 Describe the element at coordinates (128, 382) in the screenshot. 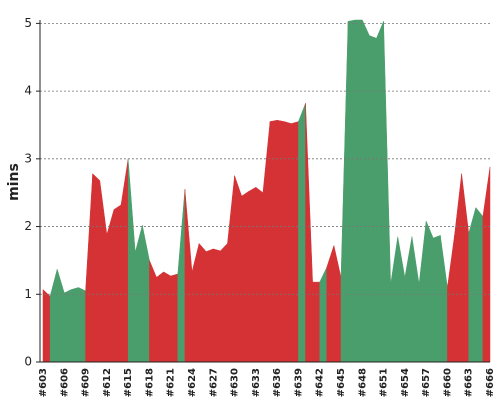

I see `x-tick-label: #615` at that location.